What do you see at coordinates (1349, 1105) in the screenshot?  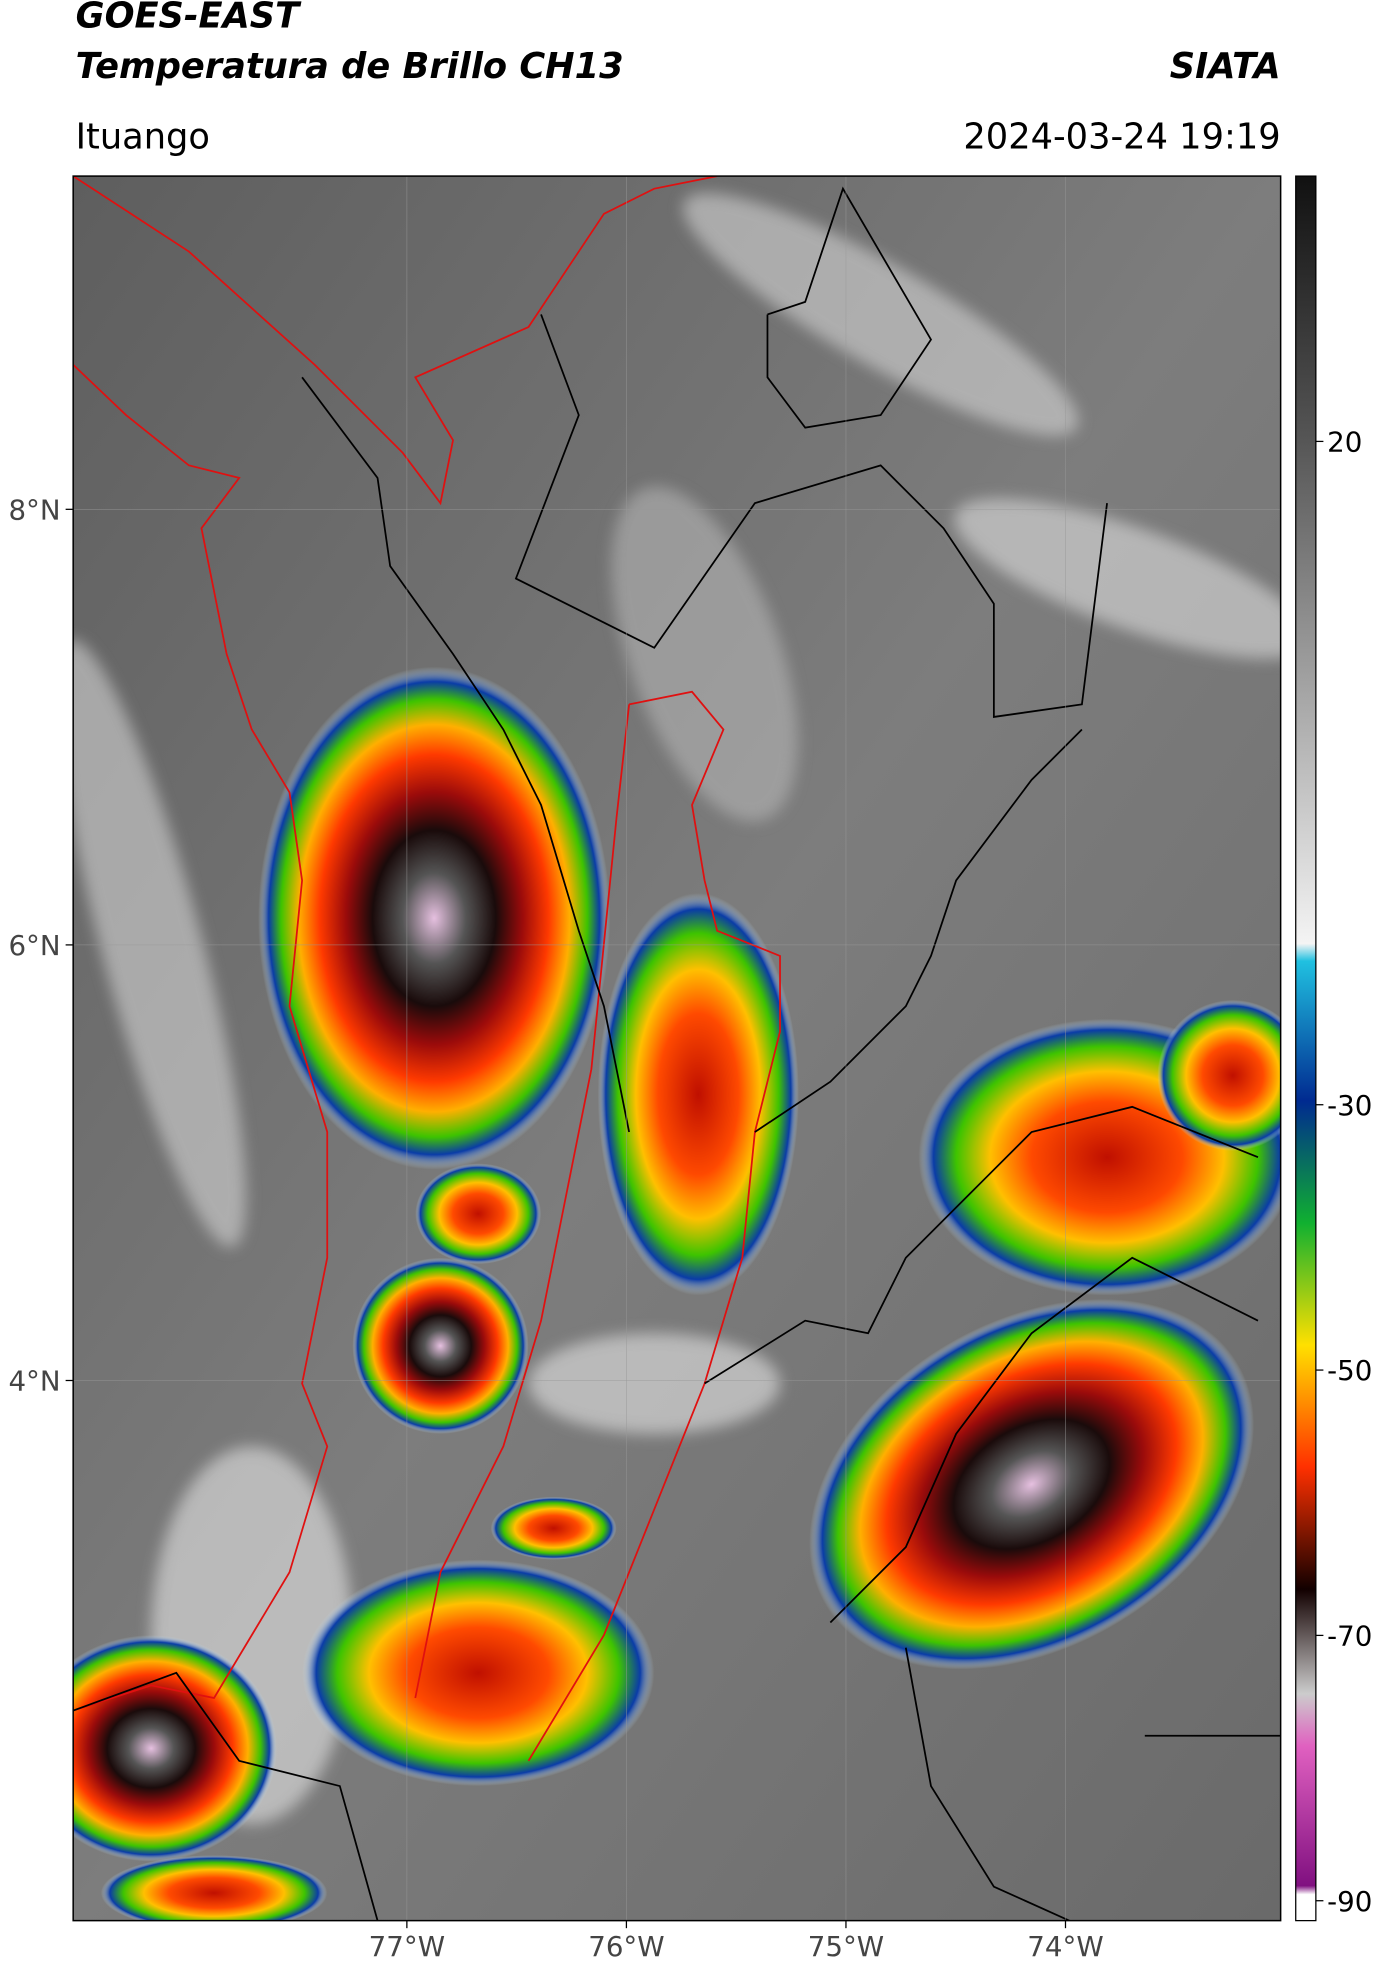 I see `colorbar-tick-label: -30` at bounding box center [1349, 1105].